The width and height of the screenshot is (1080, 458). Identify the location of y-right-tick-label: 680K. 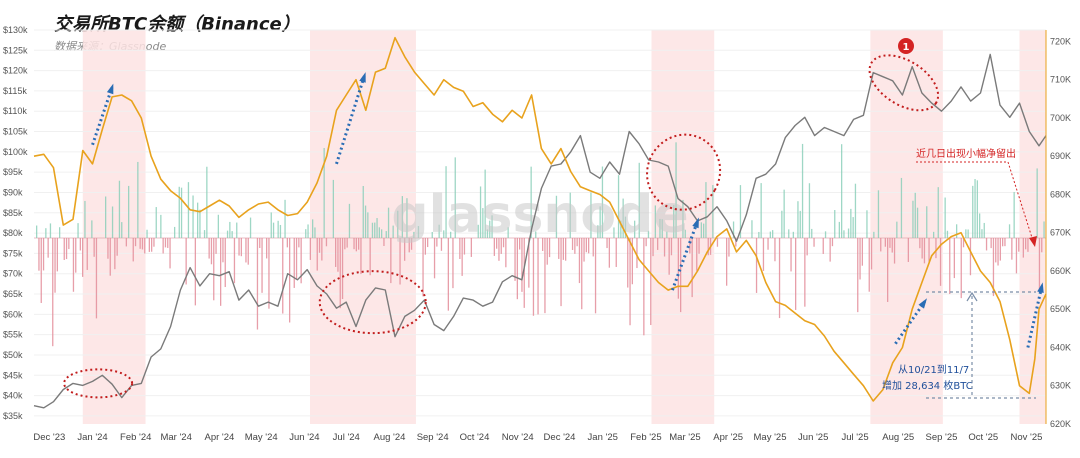
(1060, 194).